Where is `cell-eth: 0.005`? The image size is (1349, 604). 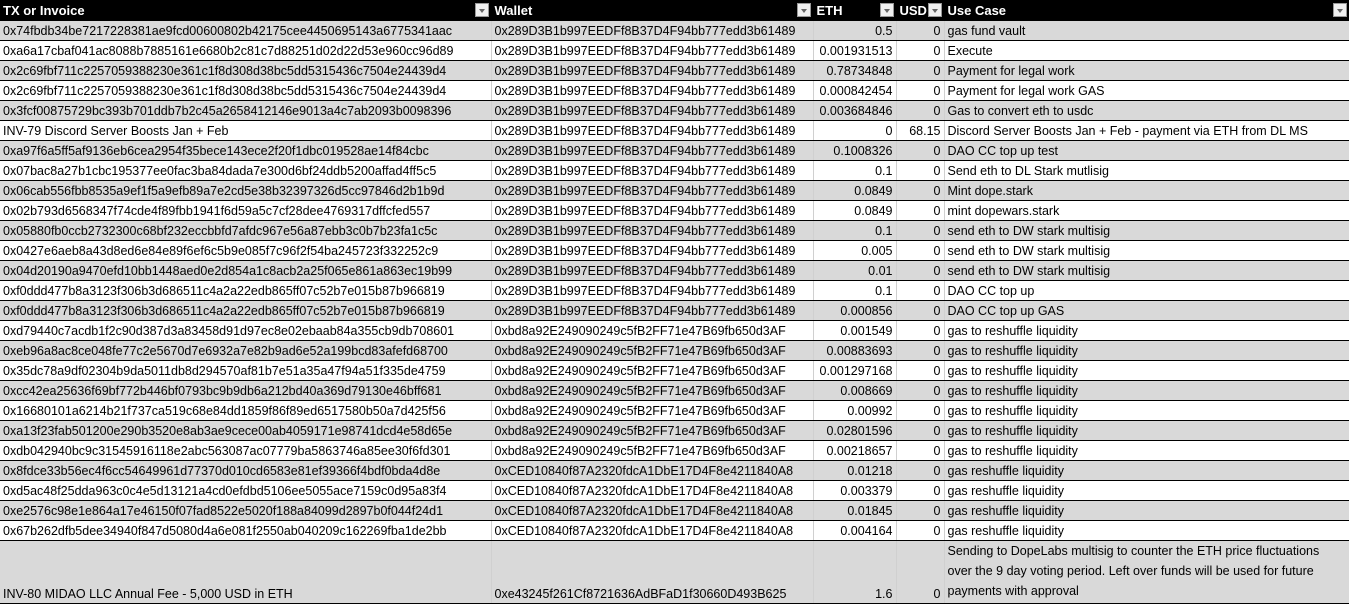 cell-eth: 0.005 is located at coordinates (855, 250).